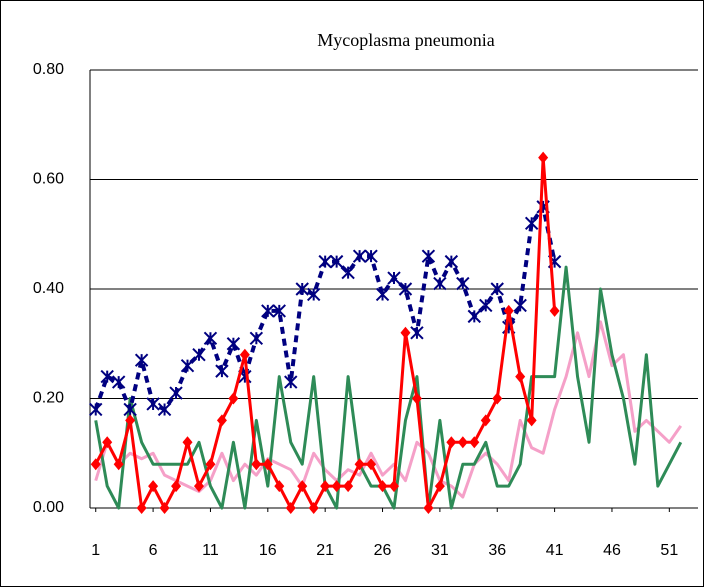 This screenshot has height=587, width=704. What do you see at coordinates (48, 398) in the screenshot?
I see `y-tick-label: 0.20` at bounding box center [48, 398].